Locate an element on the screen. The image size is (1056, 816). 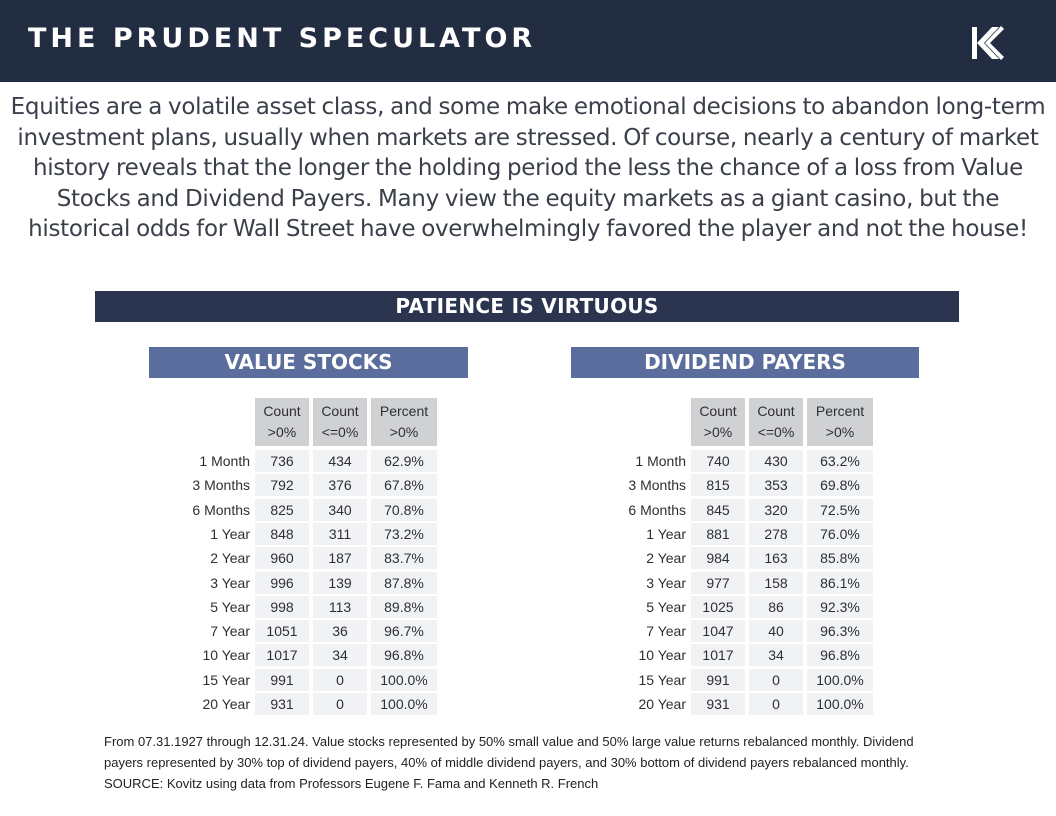
table-cell: 92.3% is located at coordinates (840, 606).